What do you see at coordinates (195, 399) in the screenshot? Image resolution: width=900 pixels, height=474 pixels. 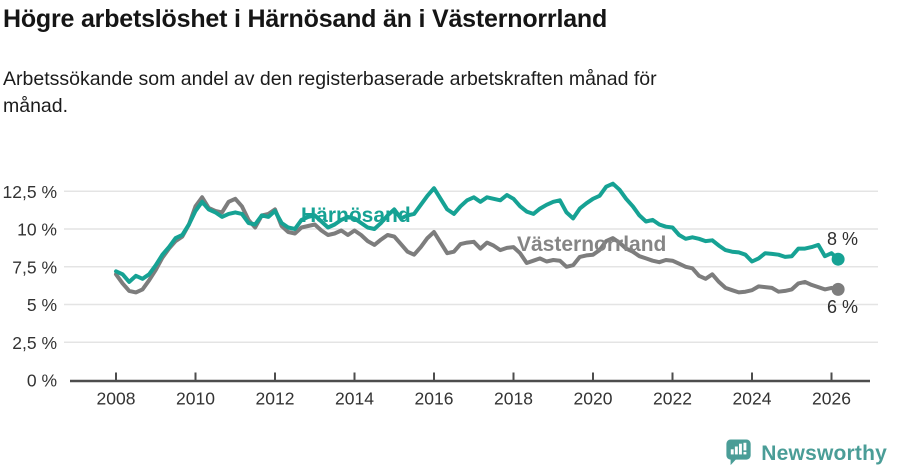 I see `x-tick-label: 2010` at bounding box center [195, 399].